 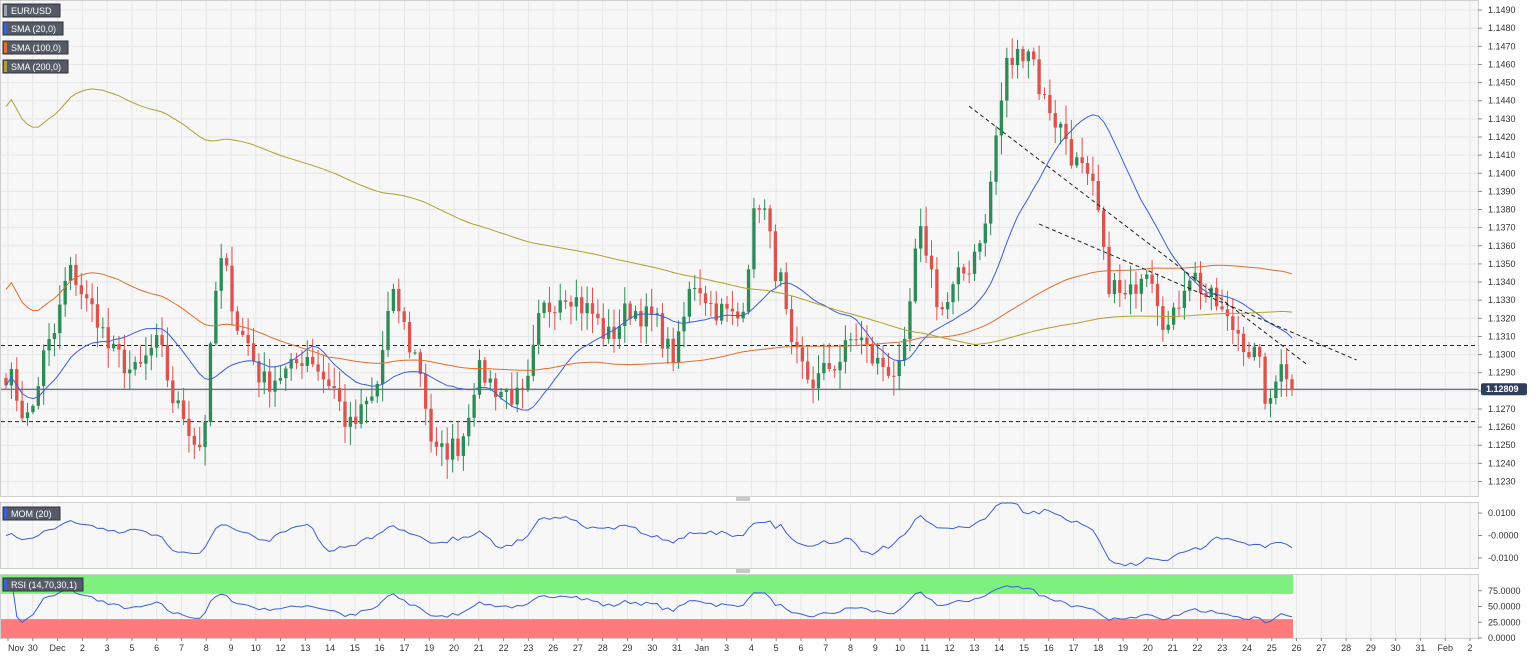 I want to click on y-tick-label: 1.1320, so click(x=1502, y=318).